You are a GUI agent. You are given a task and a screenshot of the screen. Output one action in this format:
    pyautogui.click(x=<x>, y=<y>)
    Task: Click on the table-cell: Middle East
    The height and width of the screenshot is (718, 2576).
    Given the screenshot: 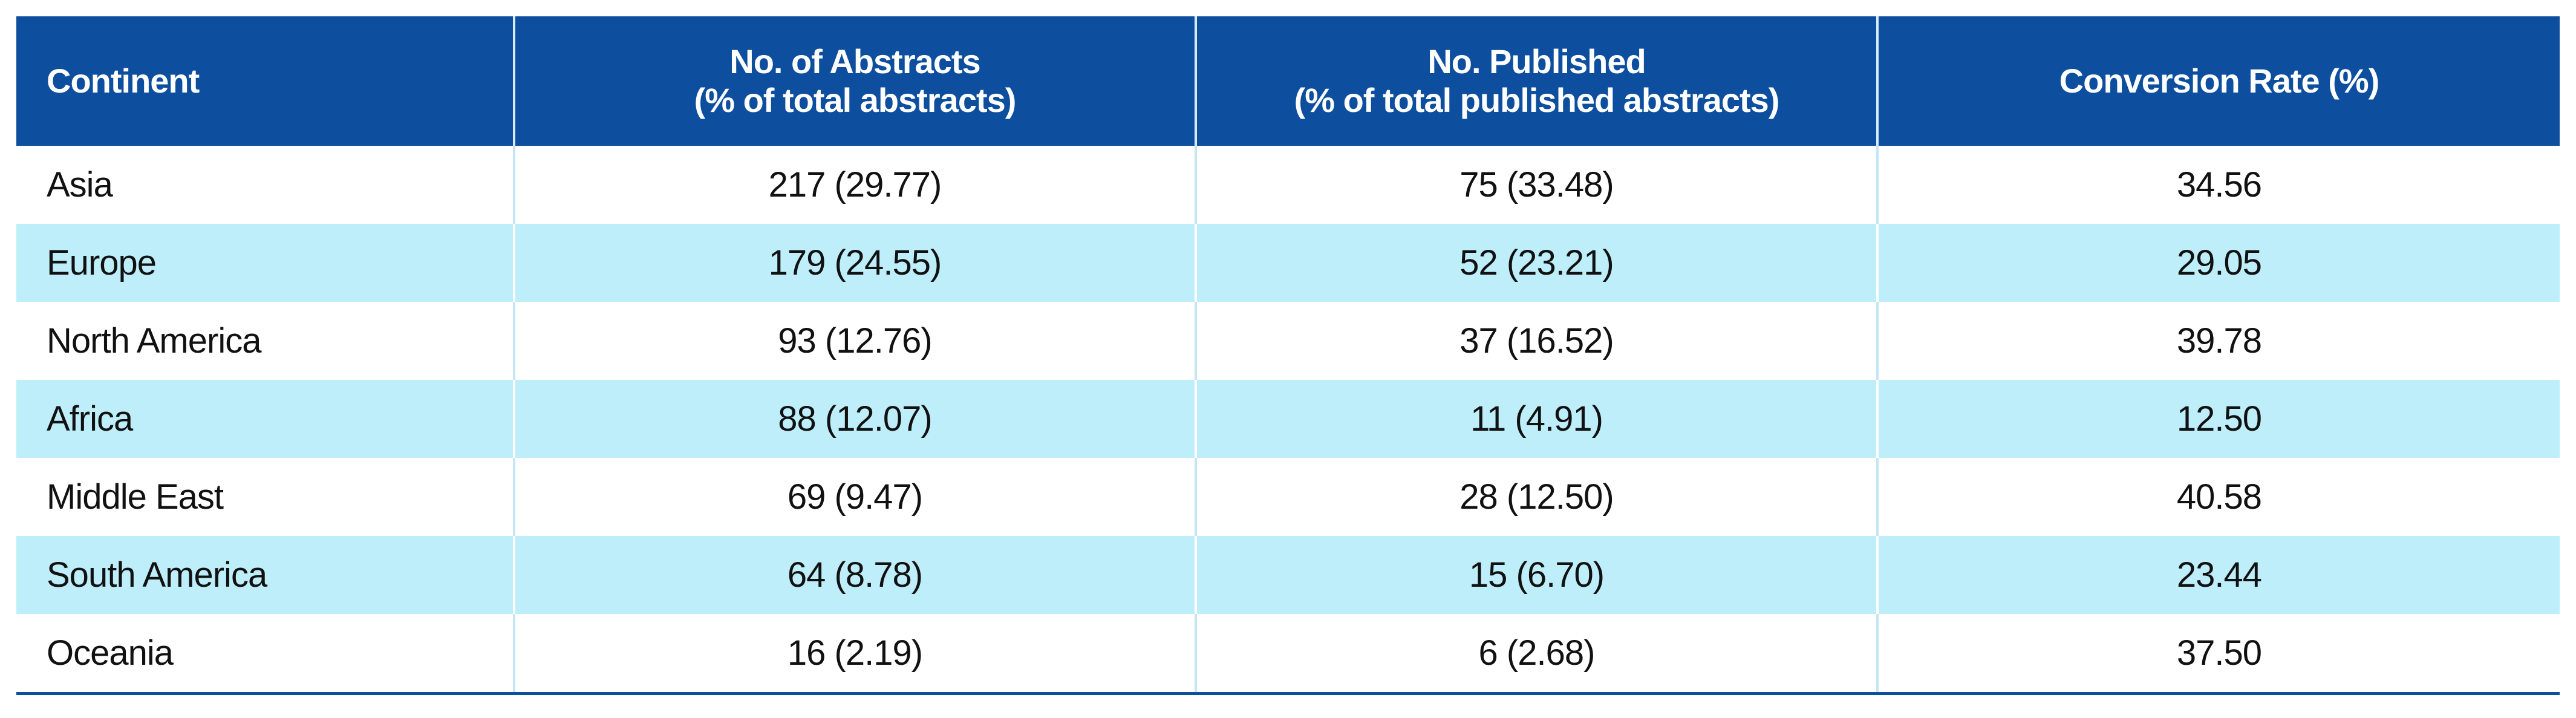 What is the action you would take?
    pyautogui.click(x=135, y=497)
    